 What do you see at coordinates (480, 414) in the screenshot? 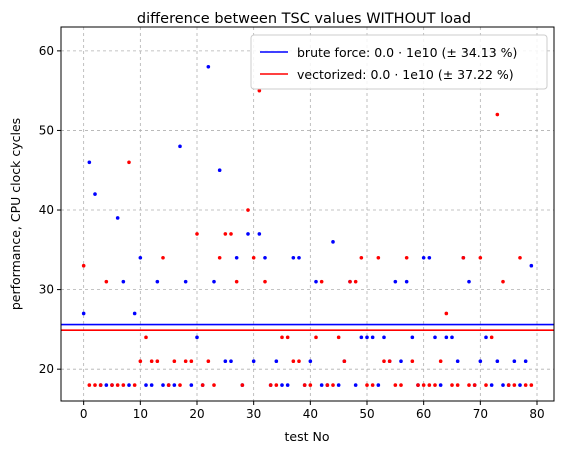
I see `x-tick-label: 70` at bounding box center [480, 414].